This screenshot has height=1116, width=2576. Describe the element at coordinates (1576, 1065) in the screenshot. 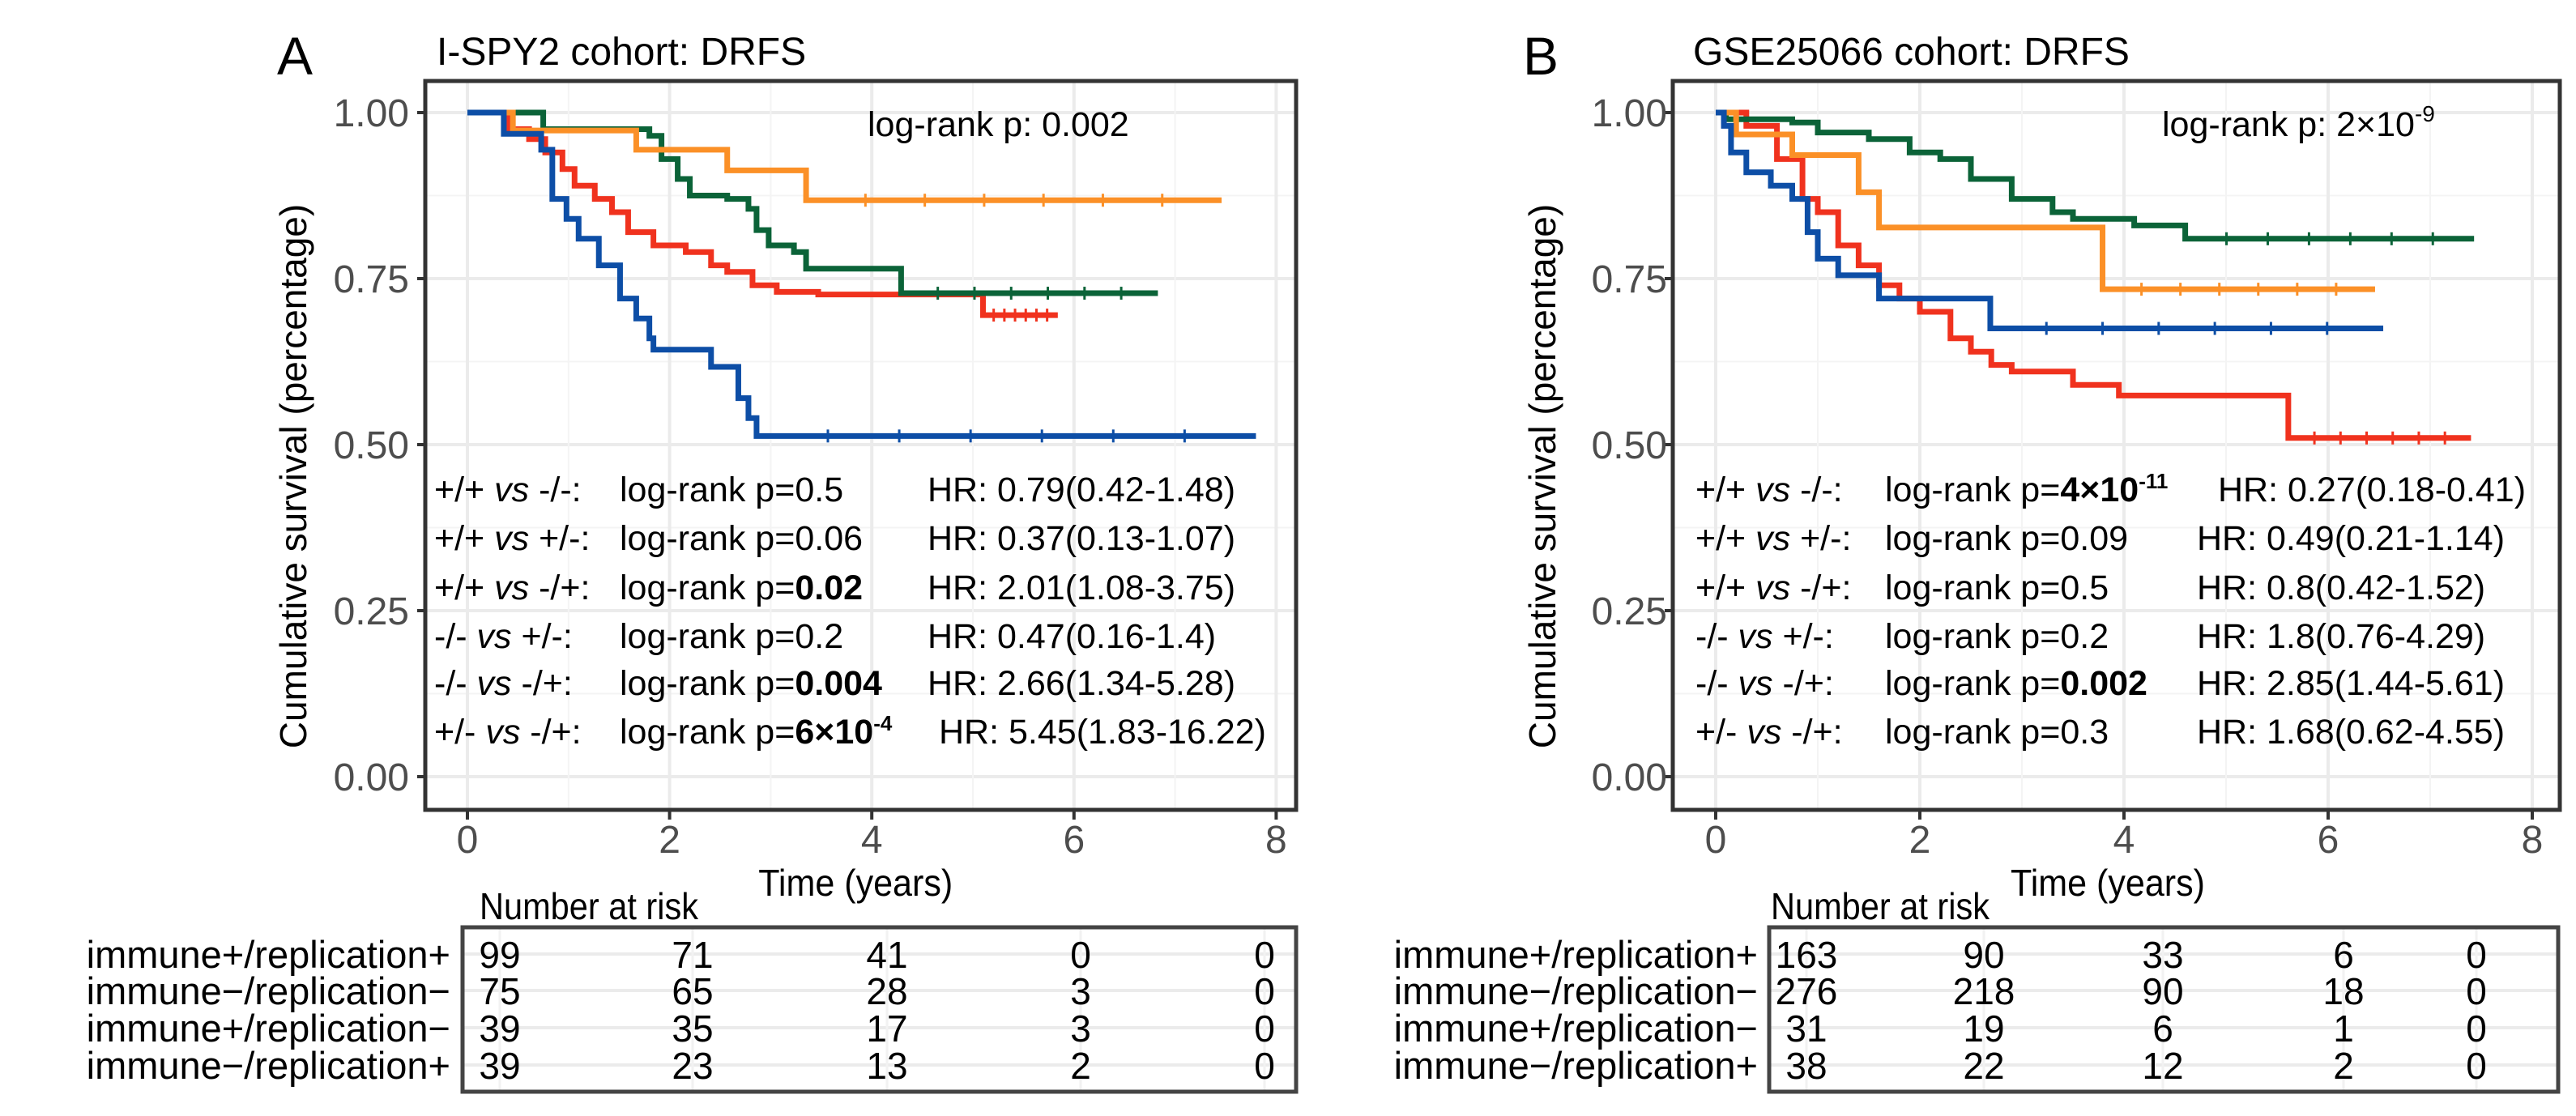

I see `risk-row-label: immune−/replication+` at that location.